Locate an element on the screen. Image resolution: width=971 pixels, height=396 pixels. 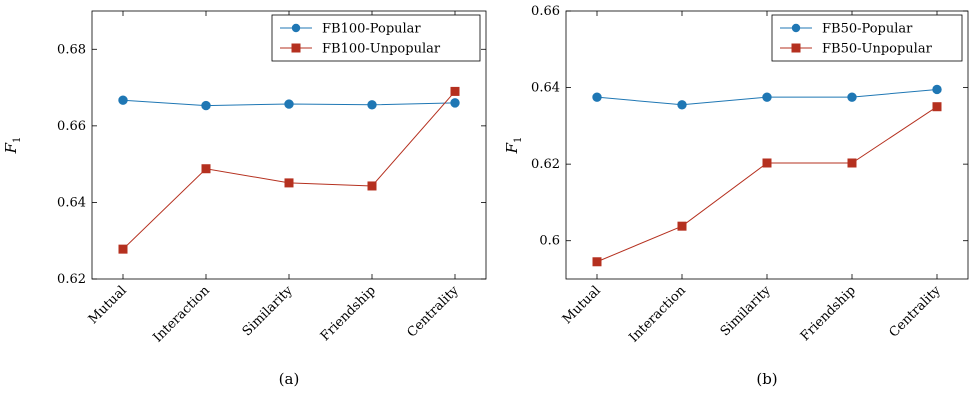
legend-label: FB50-Unpopular is located at coordinates (877, 49).